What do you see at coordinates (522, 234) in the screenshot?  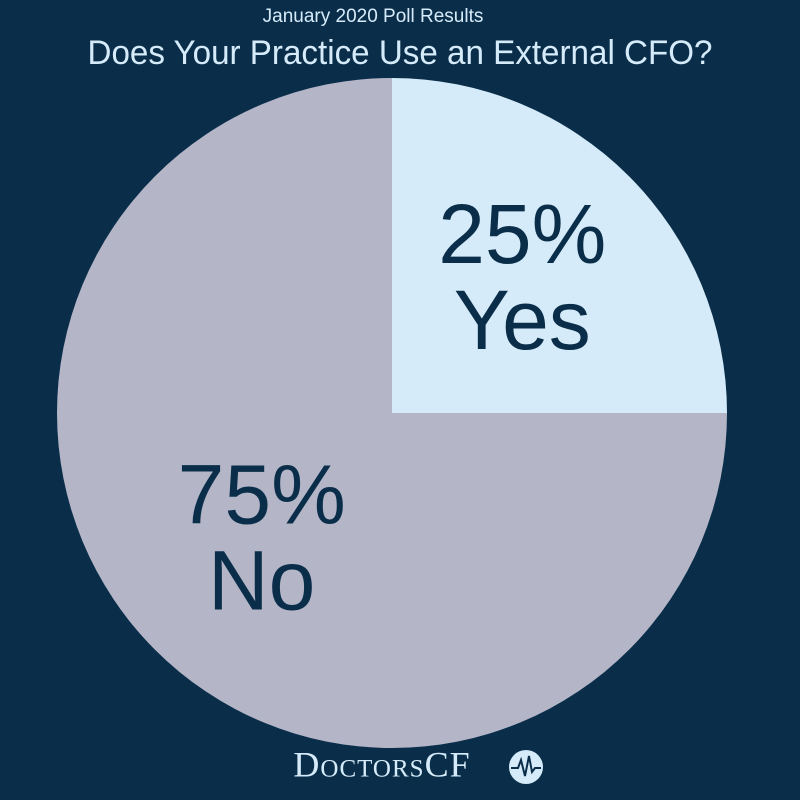 I see `value-label: 25%` at bounding box center [522, 234].